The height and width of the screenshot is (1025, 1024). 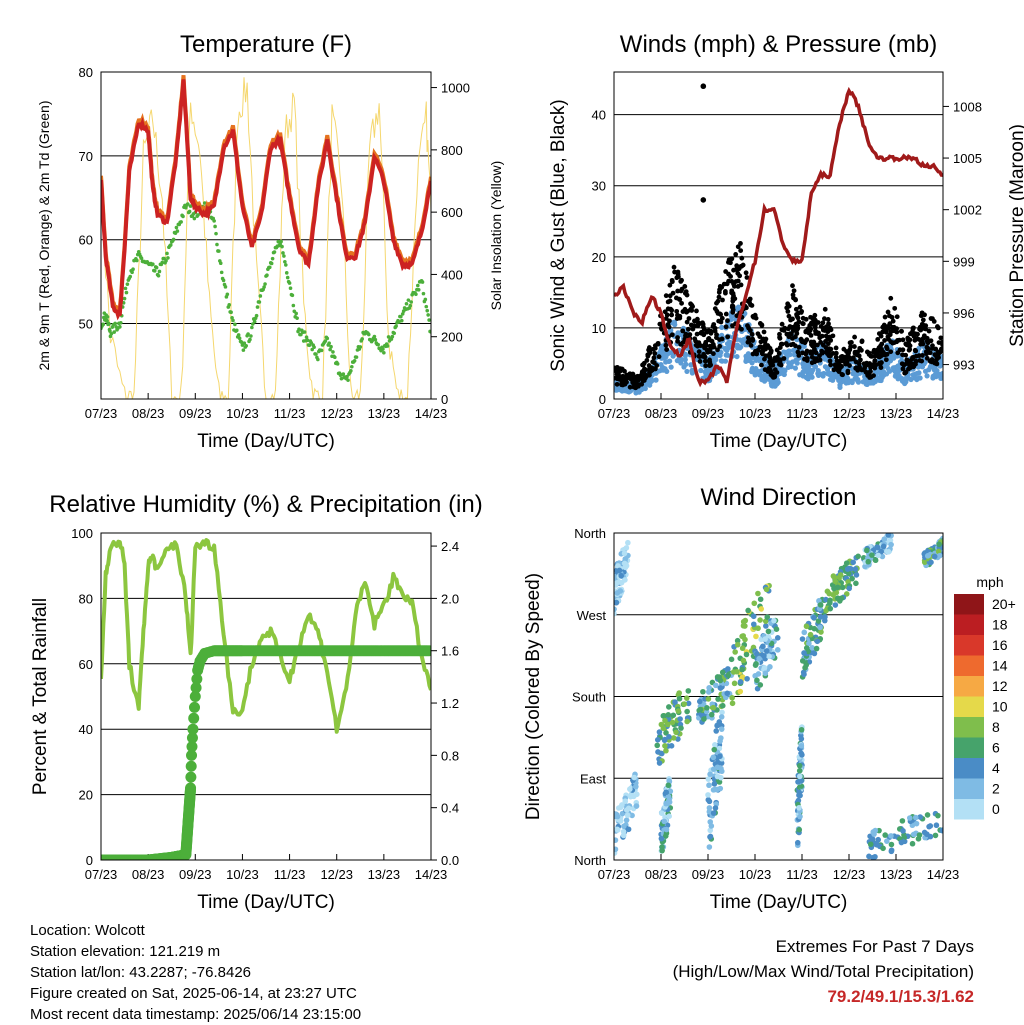 What do you see at coordinates (558, 235) in the screenshot?
I see `y-axis-label: Sonic Wind & Gust (Blue, Black)` at bounding box center [558, 235].